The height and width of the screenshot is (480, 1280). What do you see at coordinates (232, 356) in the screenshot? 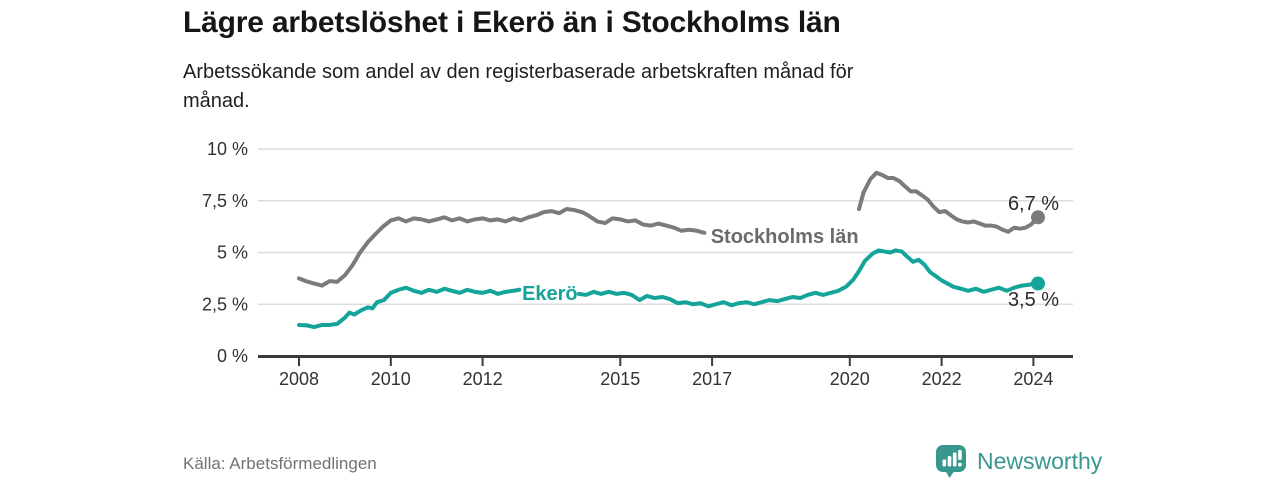
I see `y-axis-label: 0 %` at bounding box center [232, 356].